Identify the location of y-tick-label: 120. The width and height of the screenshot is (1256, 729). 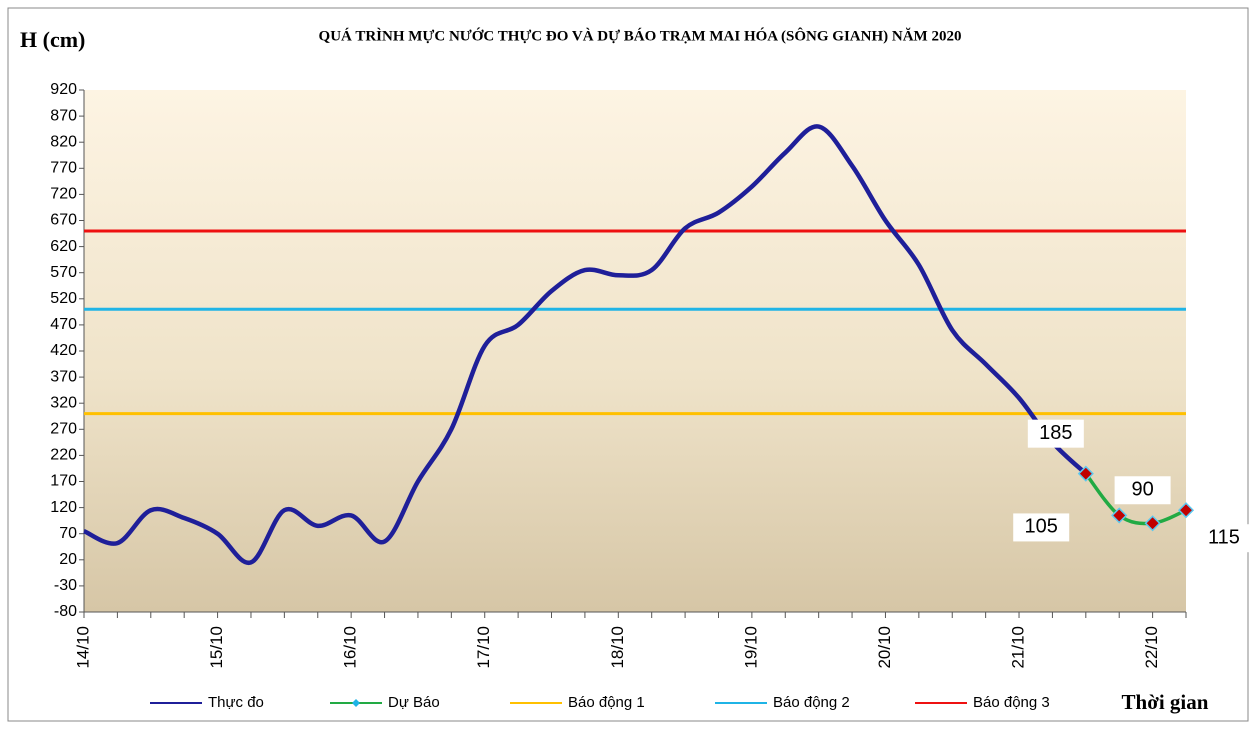
(63, 507).